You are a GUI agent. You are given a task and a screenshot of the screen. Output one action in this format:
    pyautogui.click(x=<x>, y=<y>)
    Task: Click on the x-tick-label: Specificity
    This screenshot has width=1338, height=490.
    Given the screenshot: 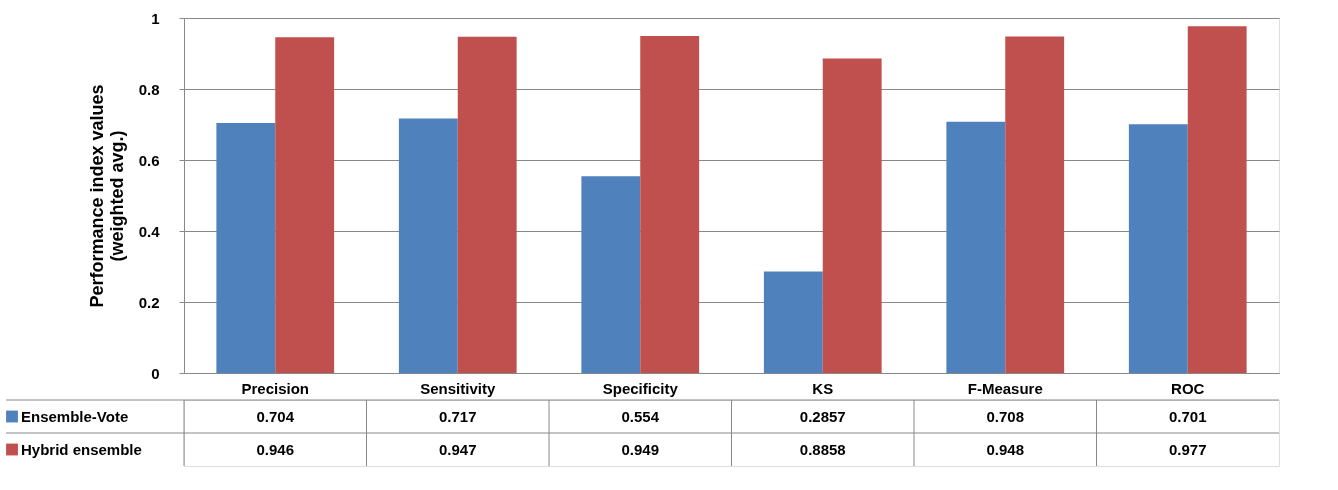 What is the action you would take?
    pyautogui.click(x=640, y=388)
    